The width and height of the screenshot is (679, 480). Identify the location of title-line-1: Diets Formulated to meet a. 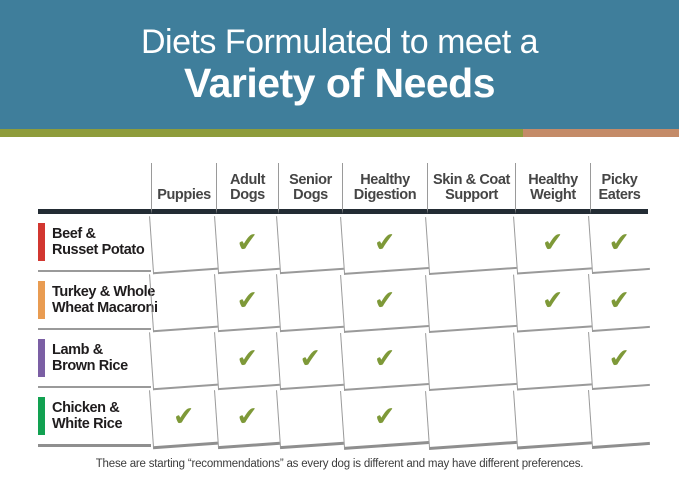
(339, 41).